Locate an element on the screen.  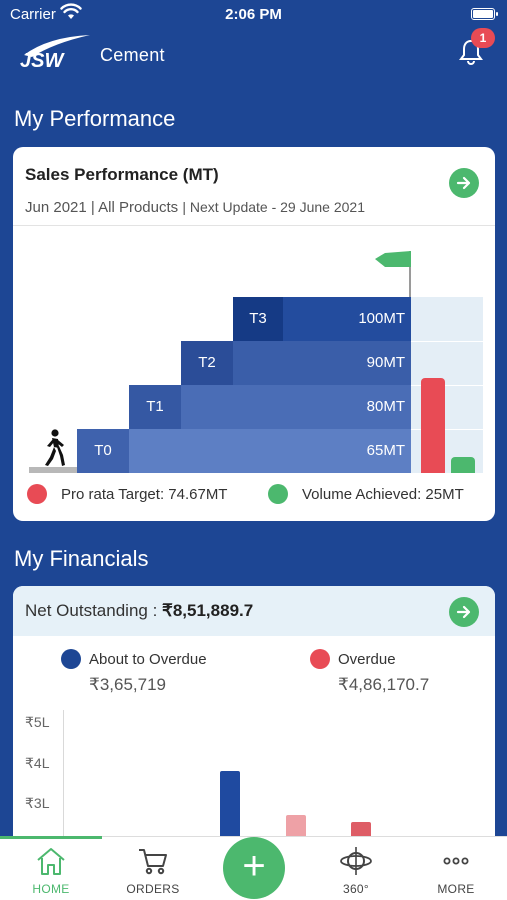
next-update-label: | Next Update - 29 June 2021 is located at coordinates (273, 207).